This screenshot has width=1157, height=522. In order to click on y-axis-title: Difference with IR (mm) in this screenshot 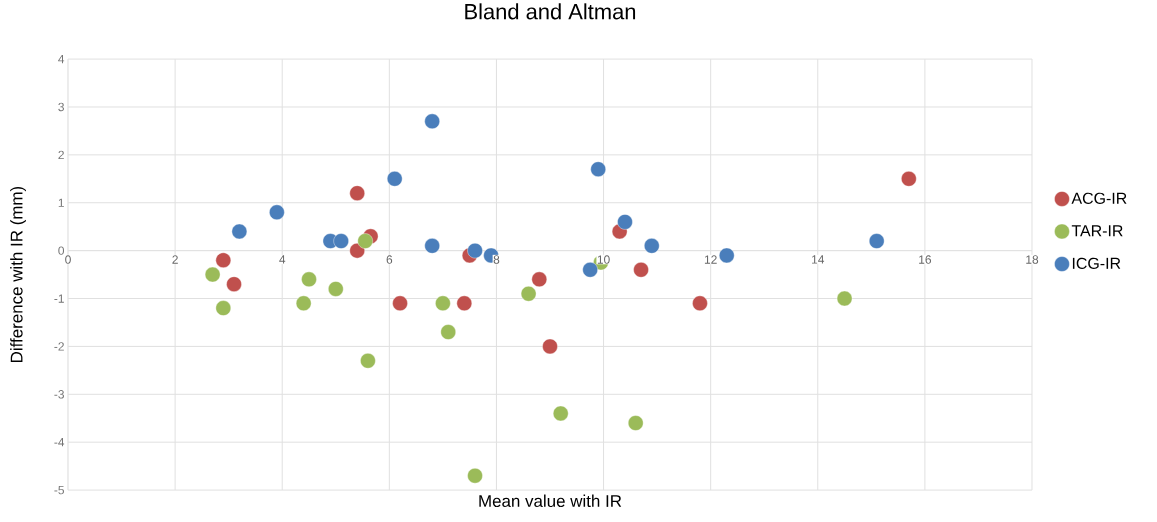, I will do `click(18, 275)`.